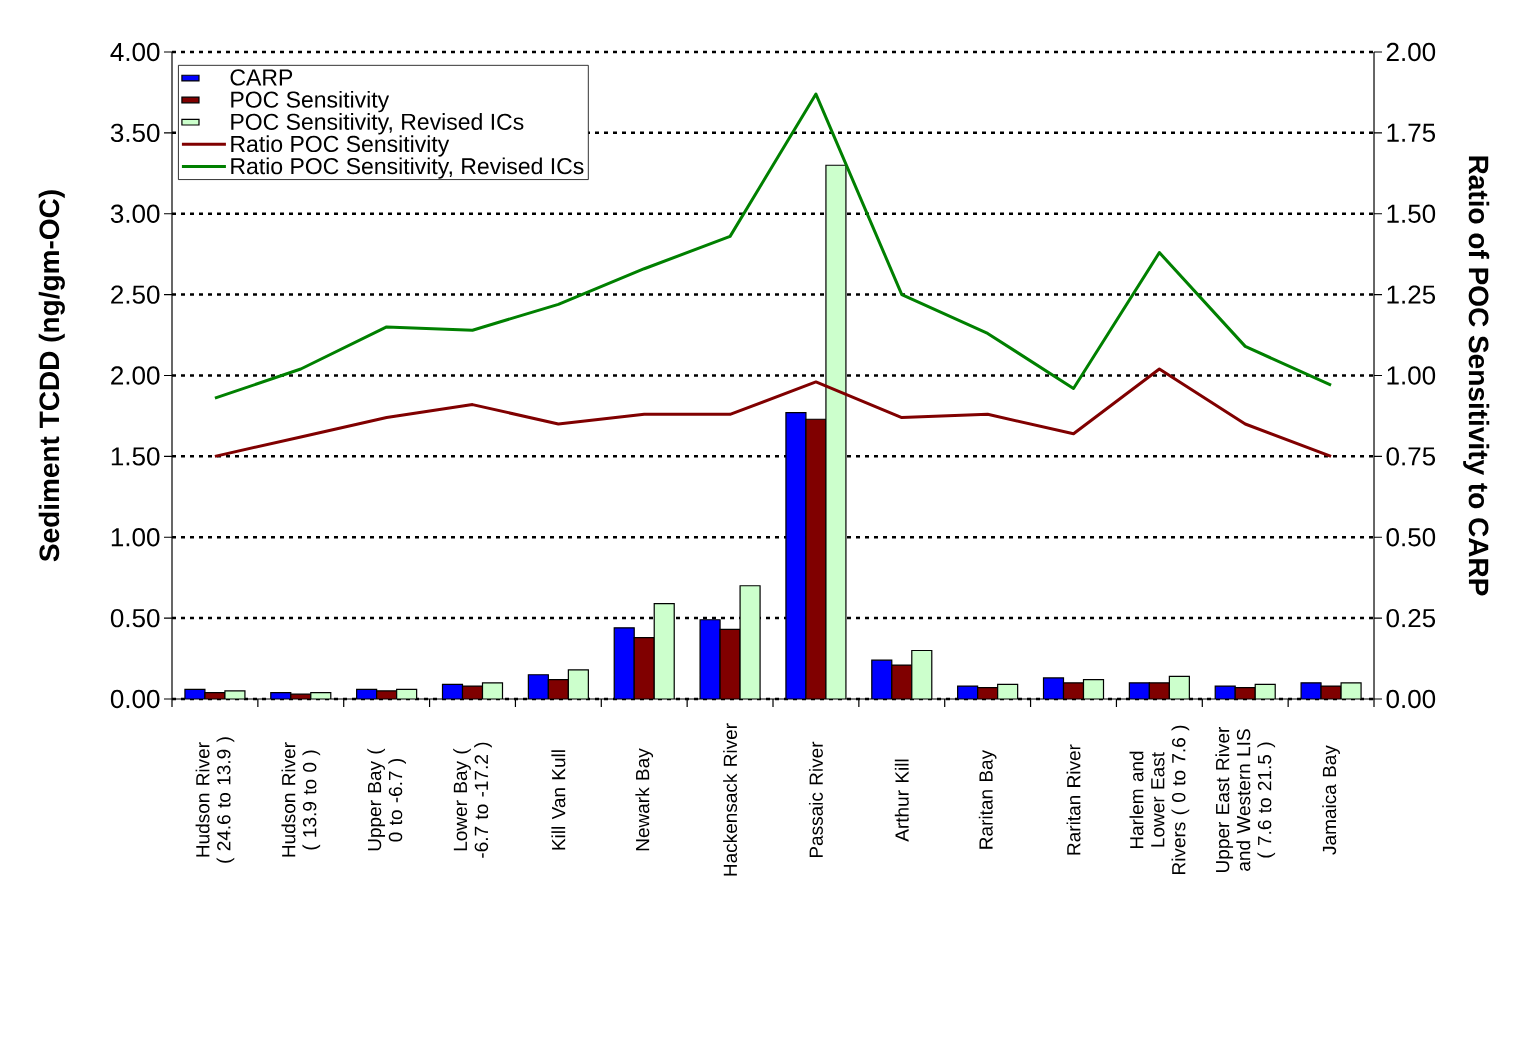 The image size is (1518, 1042). I want to click on y2-tick-label: 1.00, so click(1411, 375).